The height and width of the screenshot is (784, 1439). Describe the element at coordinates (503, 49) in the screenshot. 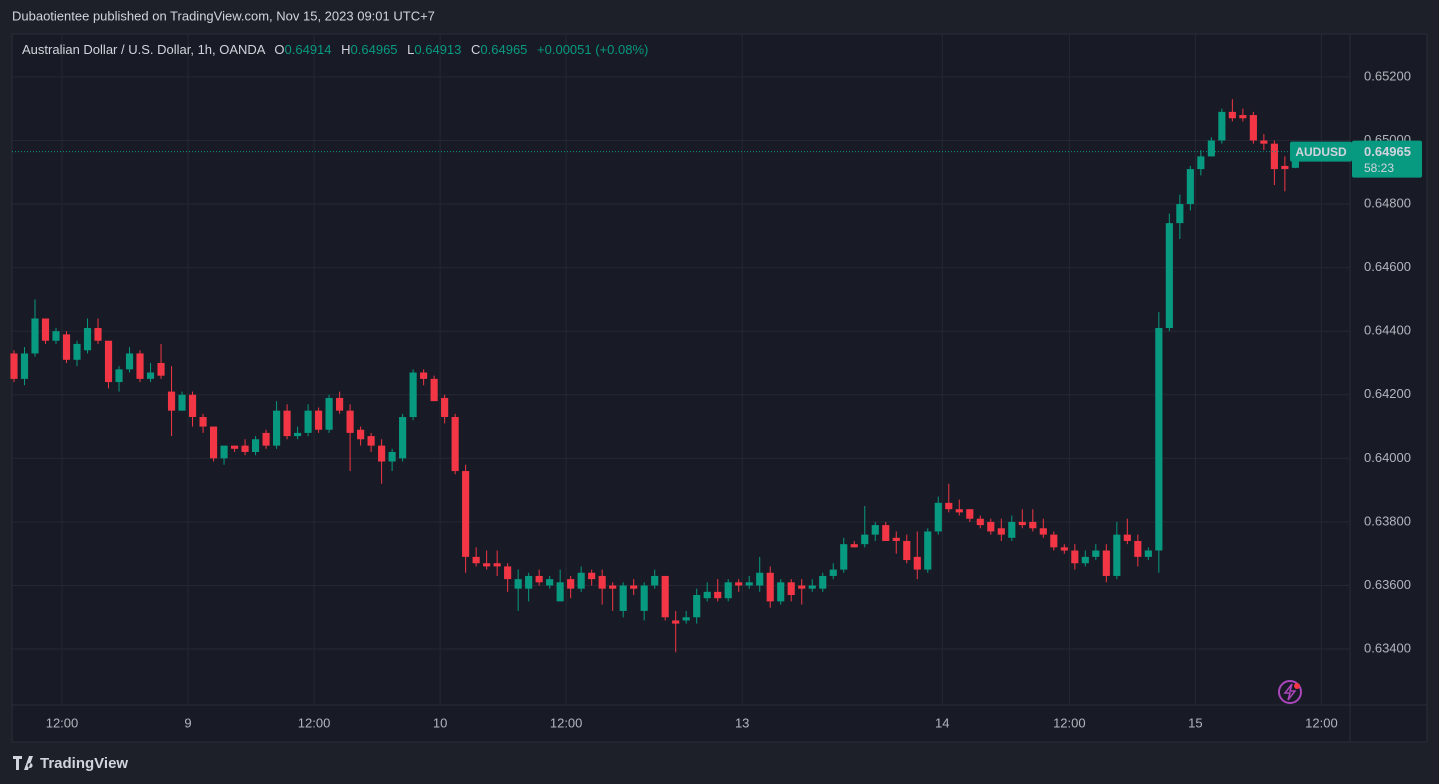

I see `ohlc-value: 0.64965` at that location.